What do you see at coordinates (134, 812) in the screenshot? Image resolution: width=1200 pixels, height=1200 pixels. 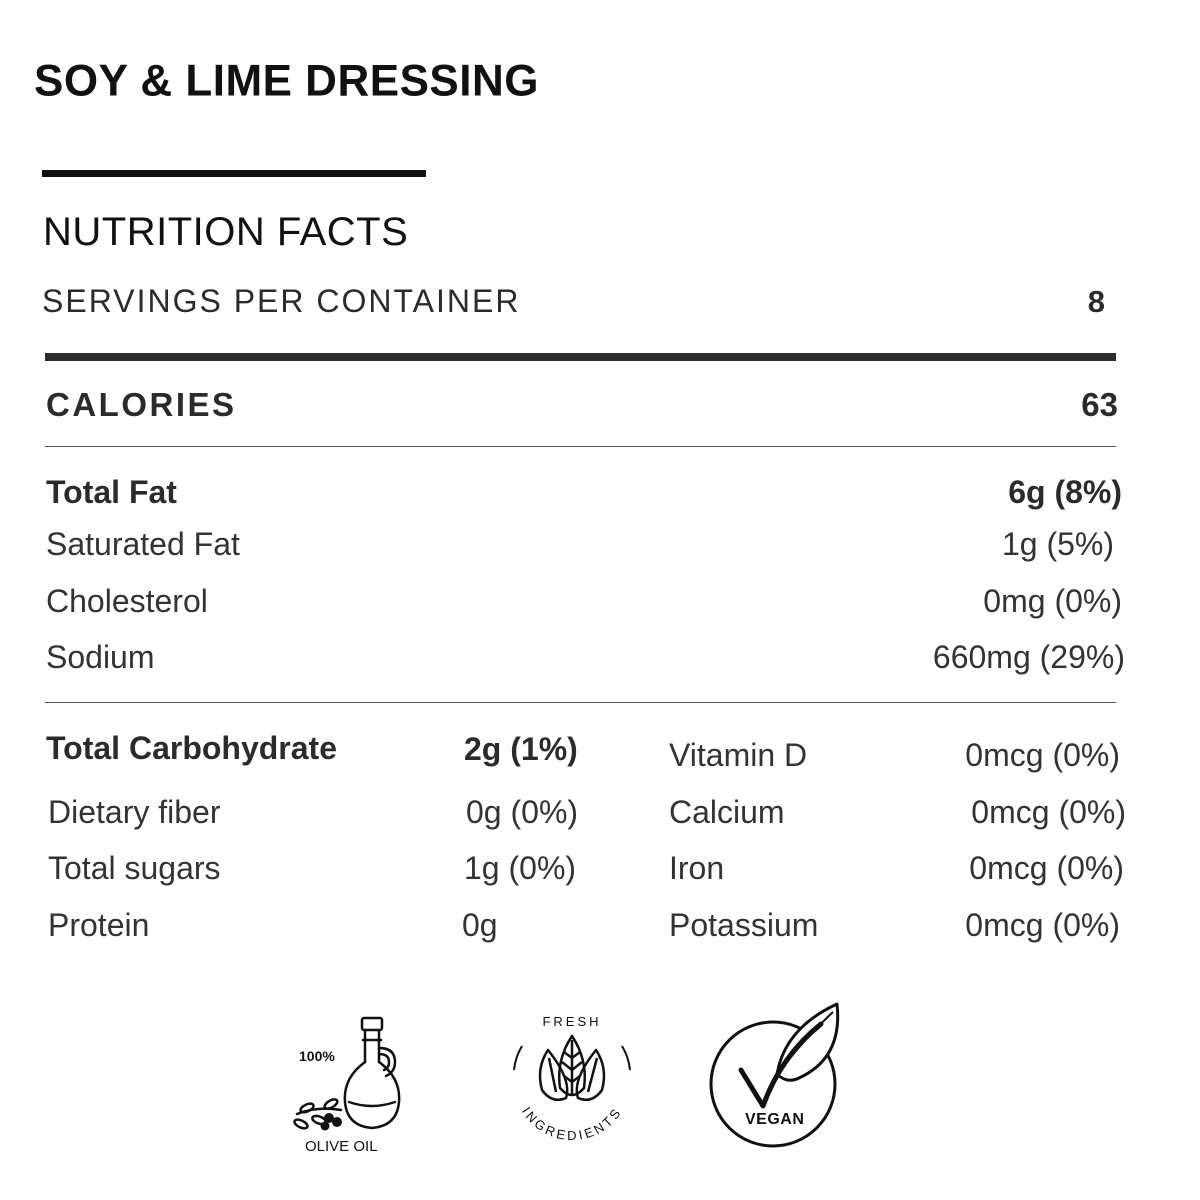 I see `dietary-fiber-label: Dietary fiber` at bounding box center [134, 812].